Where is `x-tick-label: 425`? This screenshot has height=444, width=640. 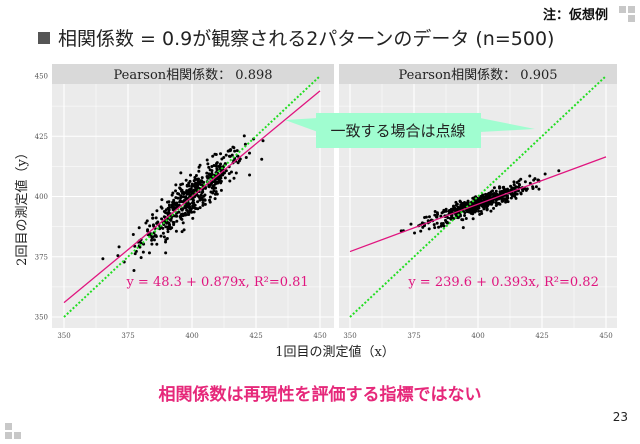 x-tick-label: 425 is located at coordinates (541, 336).